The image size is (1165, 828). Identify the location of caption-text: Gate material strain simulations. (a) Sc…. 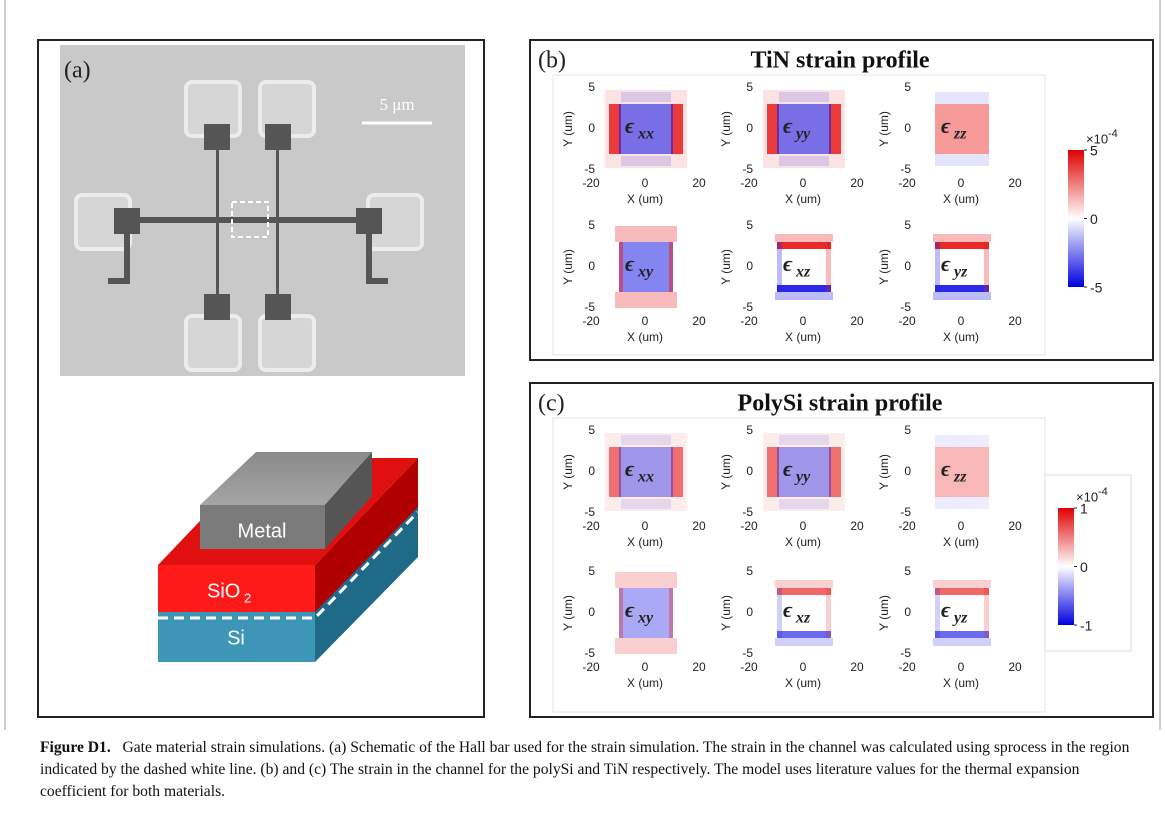
(585, 769).